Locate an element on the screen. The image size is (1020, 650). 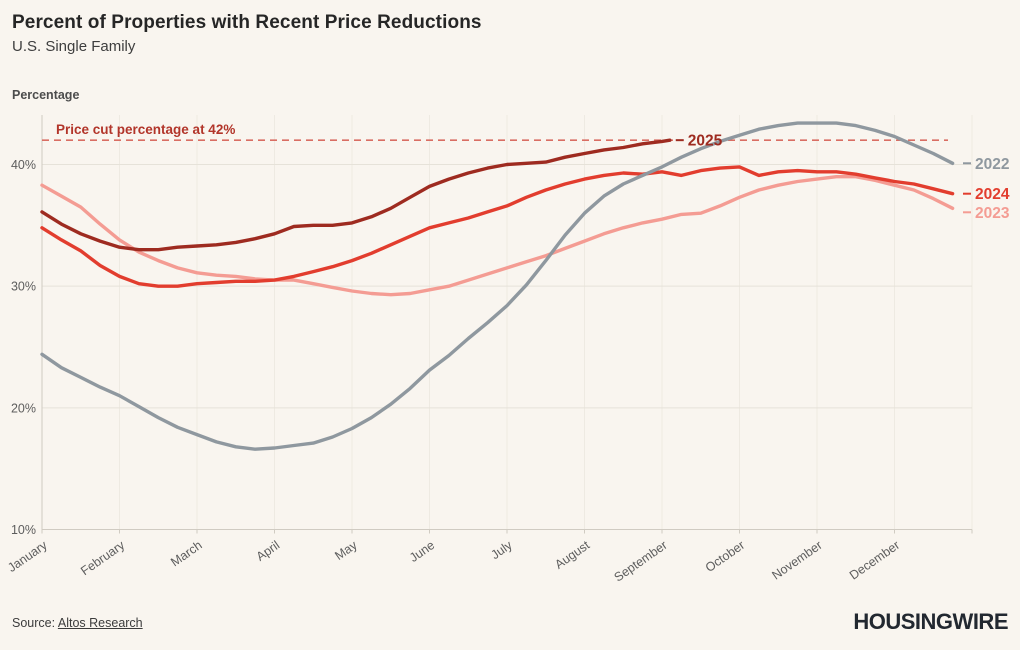
x-tick-label: March is located at coordinates (186, 553).